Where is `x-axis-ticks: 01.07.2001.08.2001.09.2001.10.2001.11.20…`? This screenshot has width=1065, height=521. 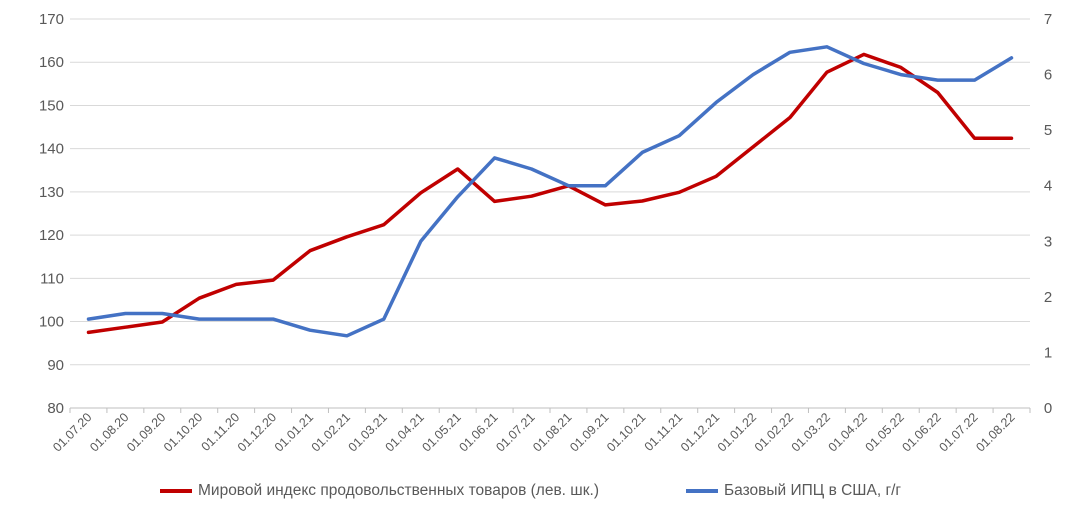
x-axis-ticks: 01.07.2001.08.2001.09.2001.10.2001.11.20… is located at coordinates (533, 432).